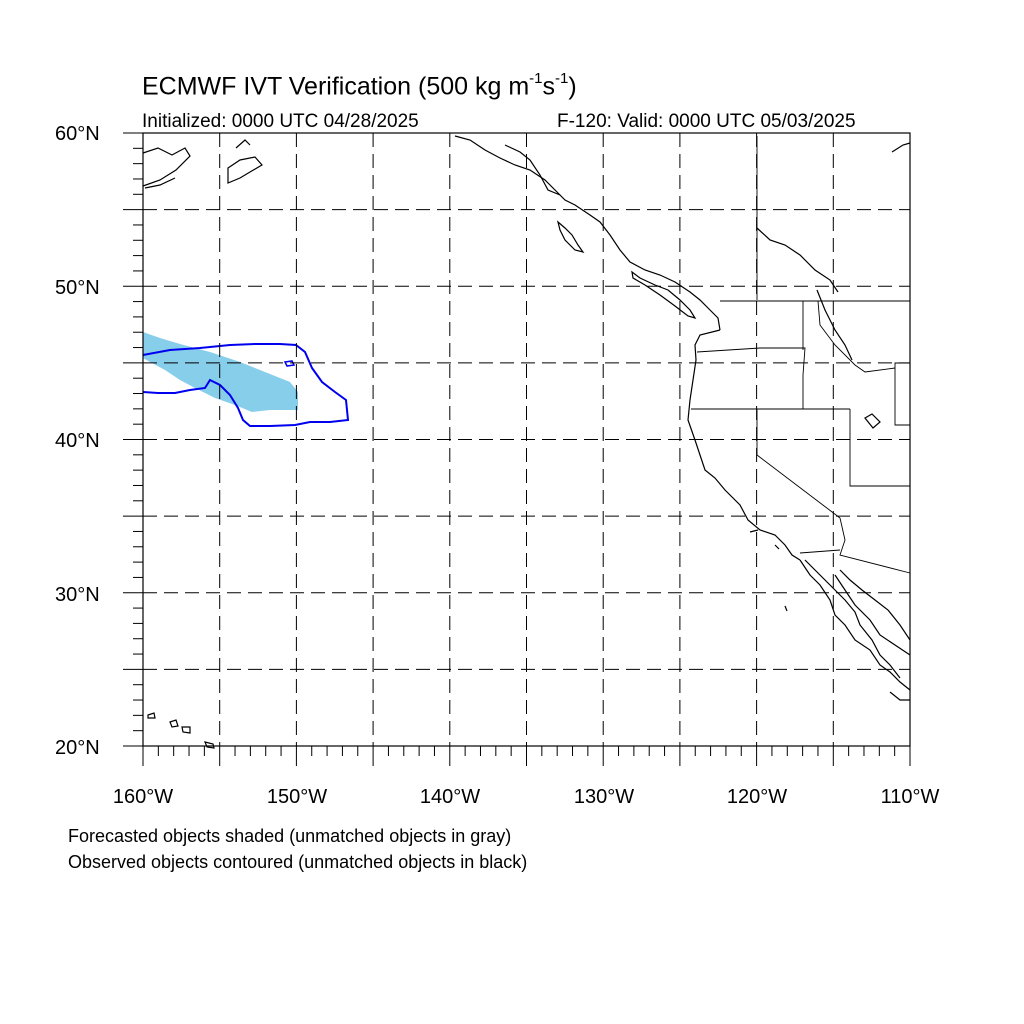  Describe the element at coordinates (757, 797) in the screenshot. I see `lon-label-120w: 120°W` at that location.